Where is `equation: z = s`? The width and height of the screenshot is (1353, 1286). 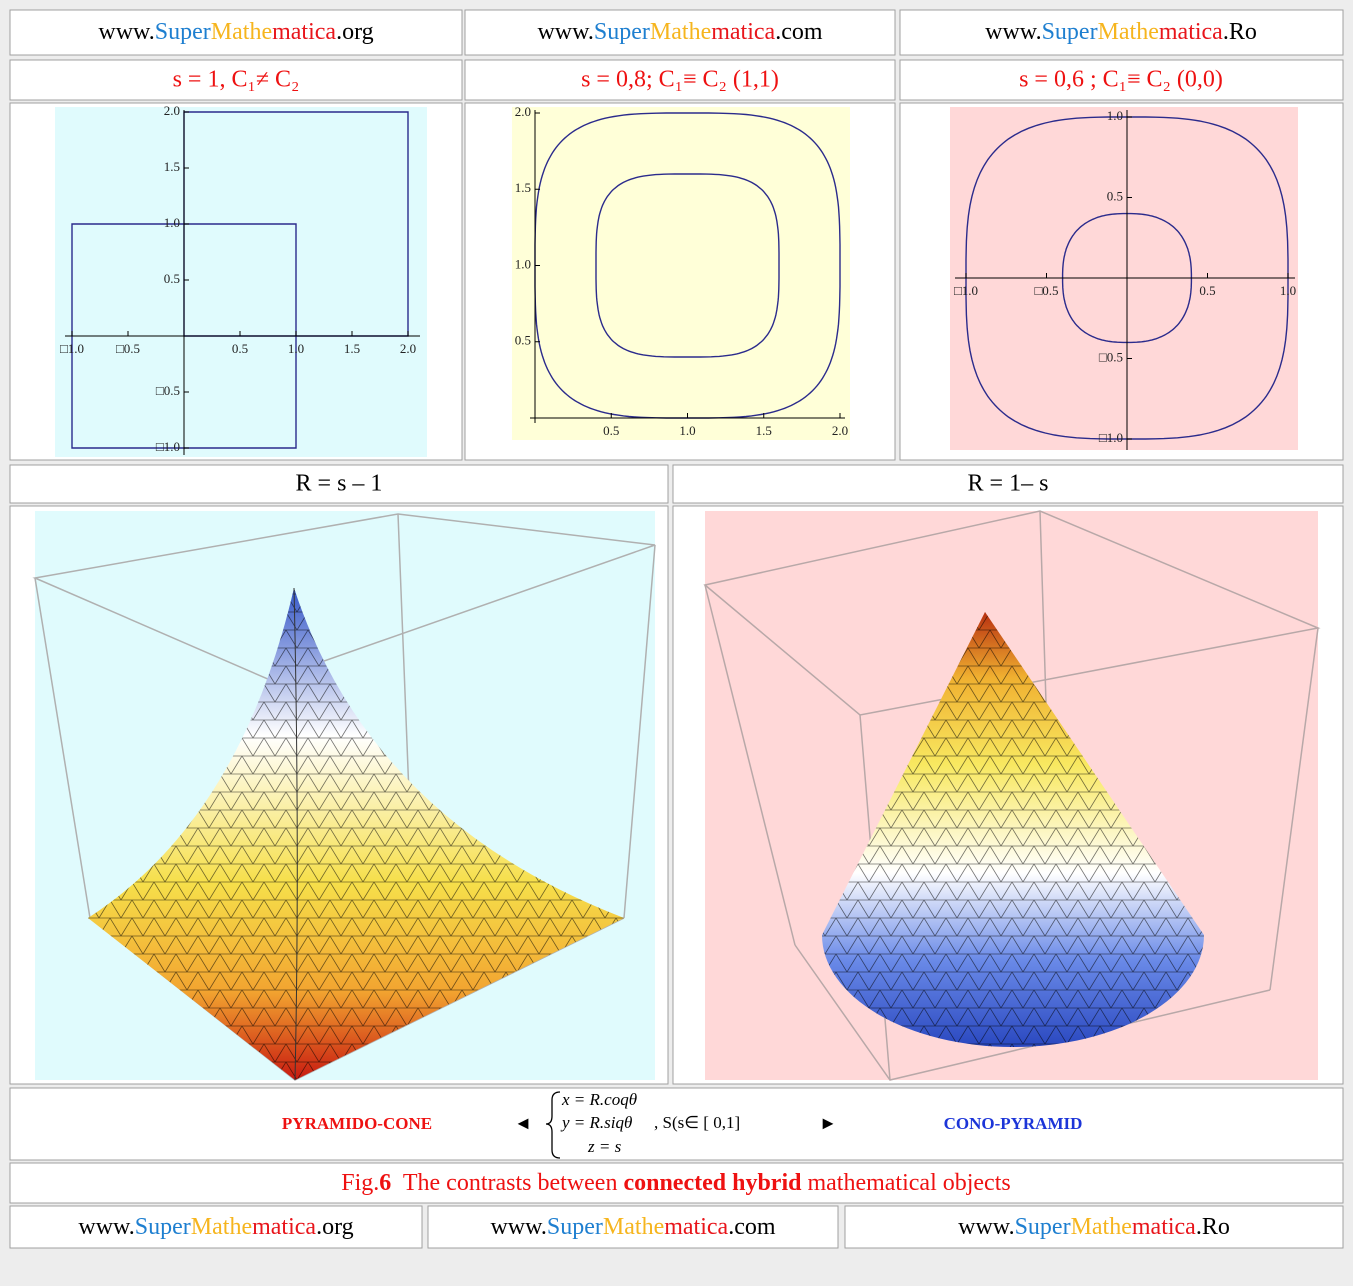
equation: z = s is located at coordinates (604, 1146).